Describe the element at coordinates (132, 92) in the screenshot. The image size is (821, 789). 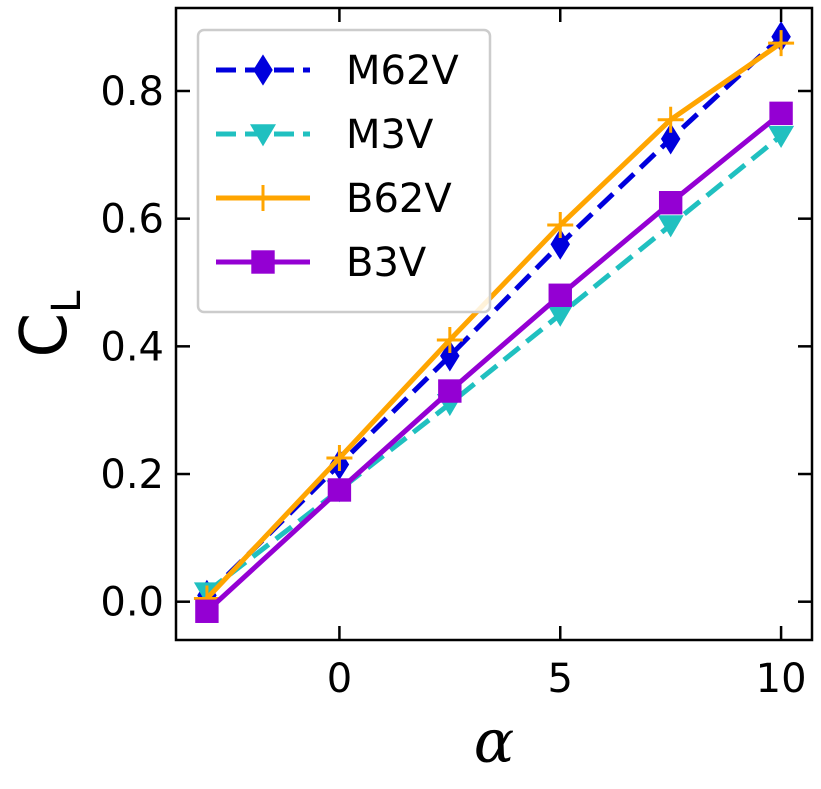
I see `y-tick-label: 0.8` at that location.